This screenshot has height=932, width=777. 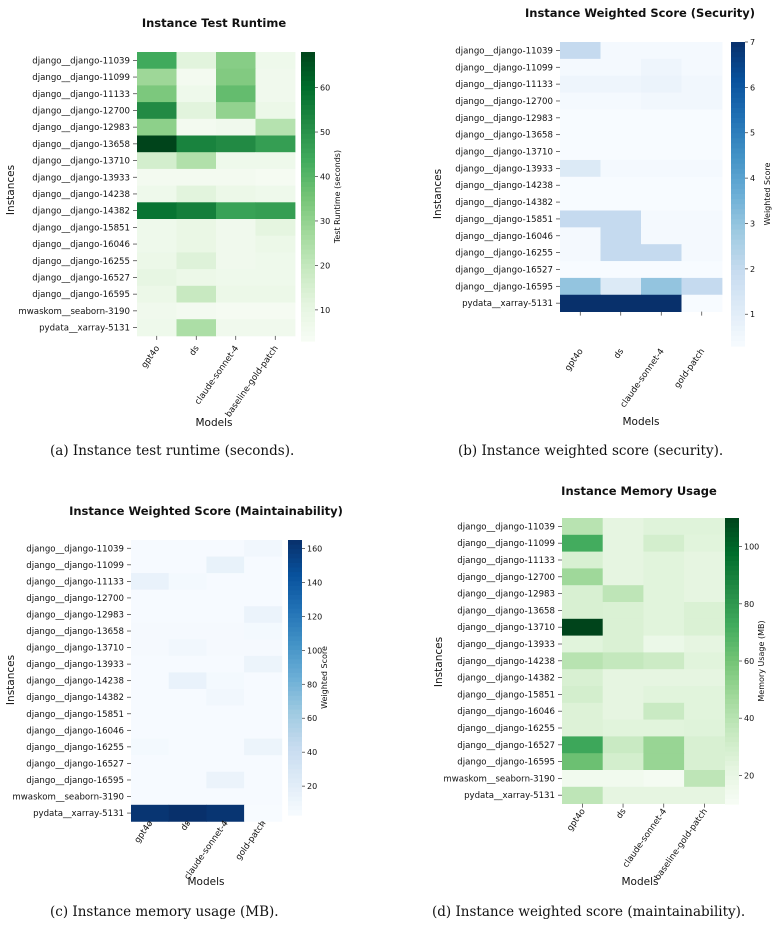 I want to click on colorbar: 20 40 60 80 100 120 140 160 Weighted Score, so click(x=308, y=678).